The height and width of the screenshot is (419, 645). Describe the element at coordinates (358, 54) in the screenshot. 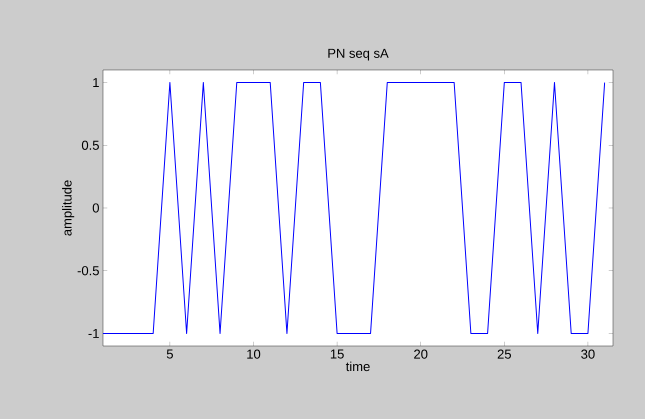

I see `chart-title: PN seq sA` at that location.